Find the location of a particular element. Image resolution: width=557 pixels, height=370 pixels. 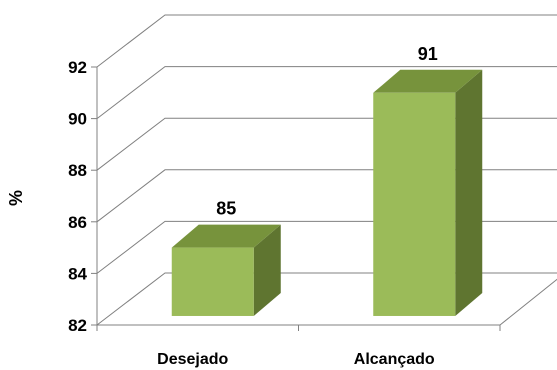

data-label: 85 is located at coordinates (226, 209).